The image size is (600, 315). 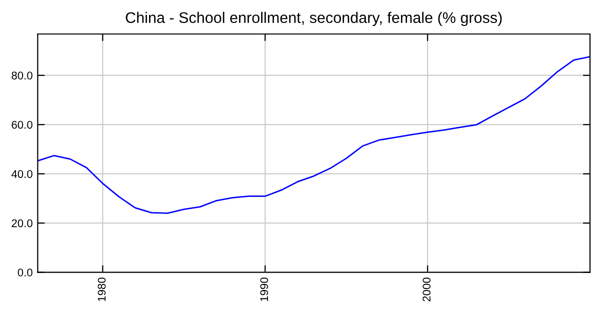 What do you see at coordinates (25, 272) in the screenshot?
I see `y-tick-label: 0.0` at bounding box center [25, 272].